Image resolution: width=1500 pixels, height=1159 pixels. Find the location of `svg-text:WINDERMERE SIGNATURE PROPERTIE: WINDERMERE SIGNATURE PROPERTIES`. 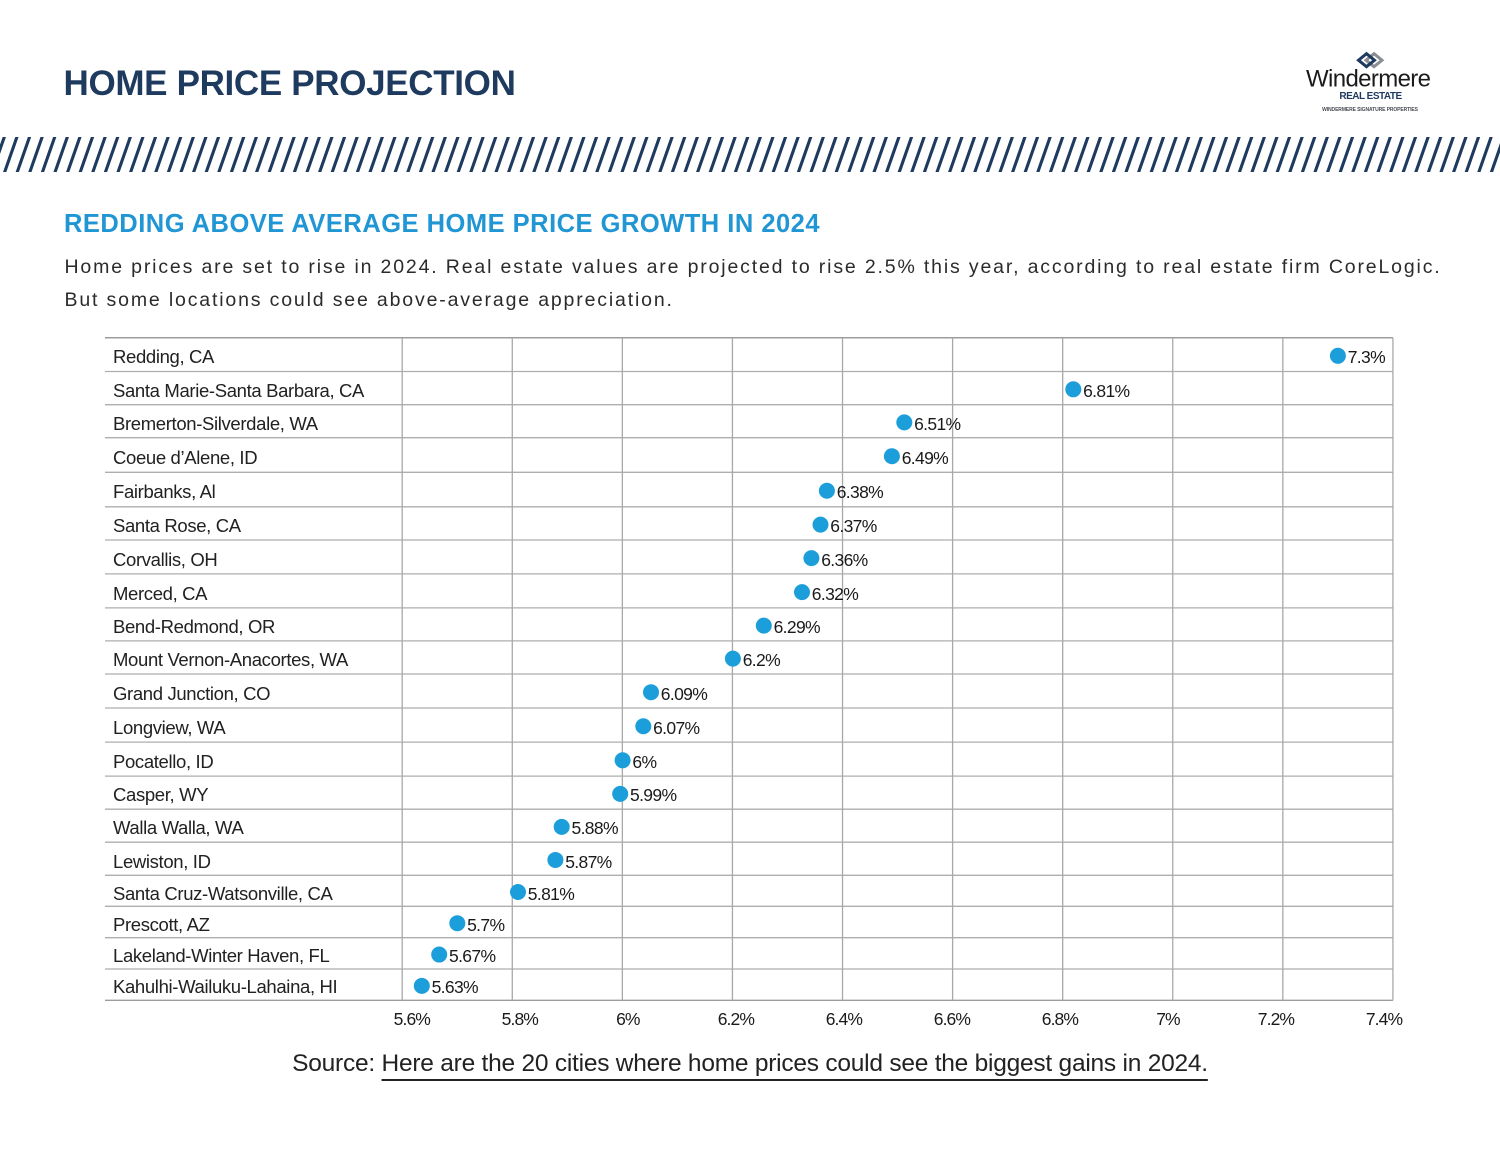

svg-text:WINDERMERE SIGNATURE PROPERTIE: WINDERMERE SIGNATURE PROPERTIES is located at coordinates (1370, 110).